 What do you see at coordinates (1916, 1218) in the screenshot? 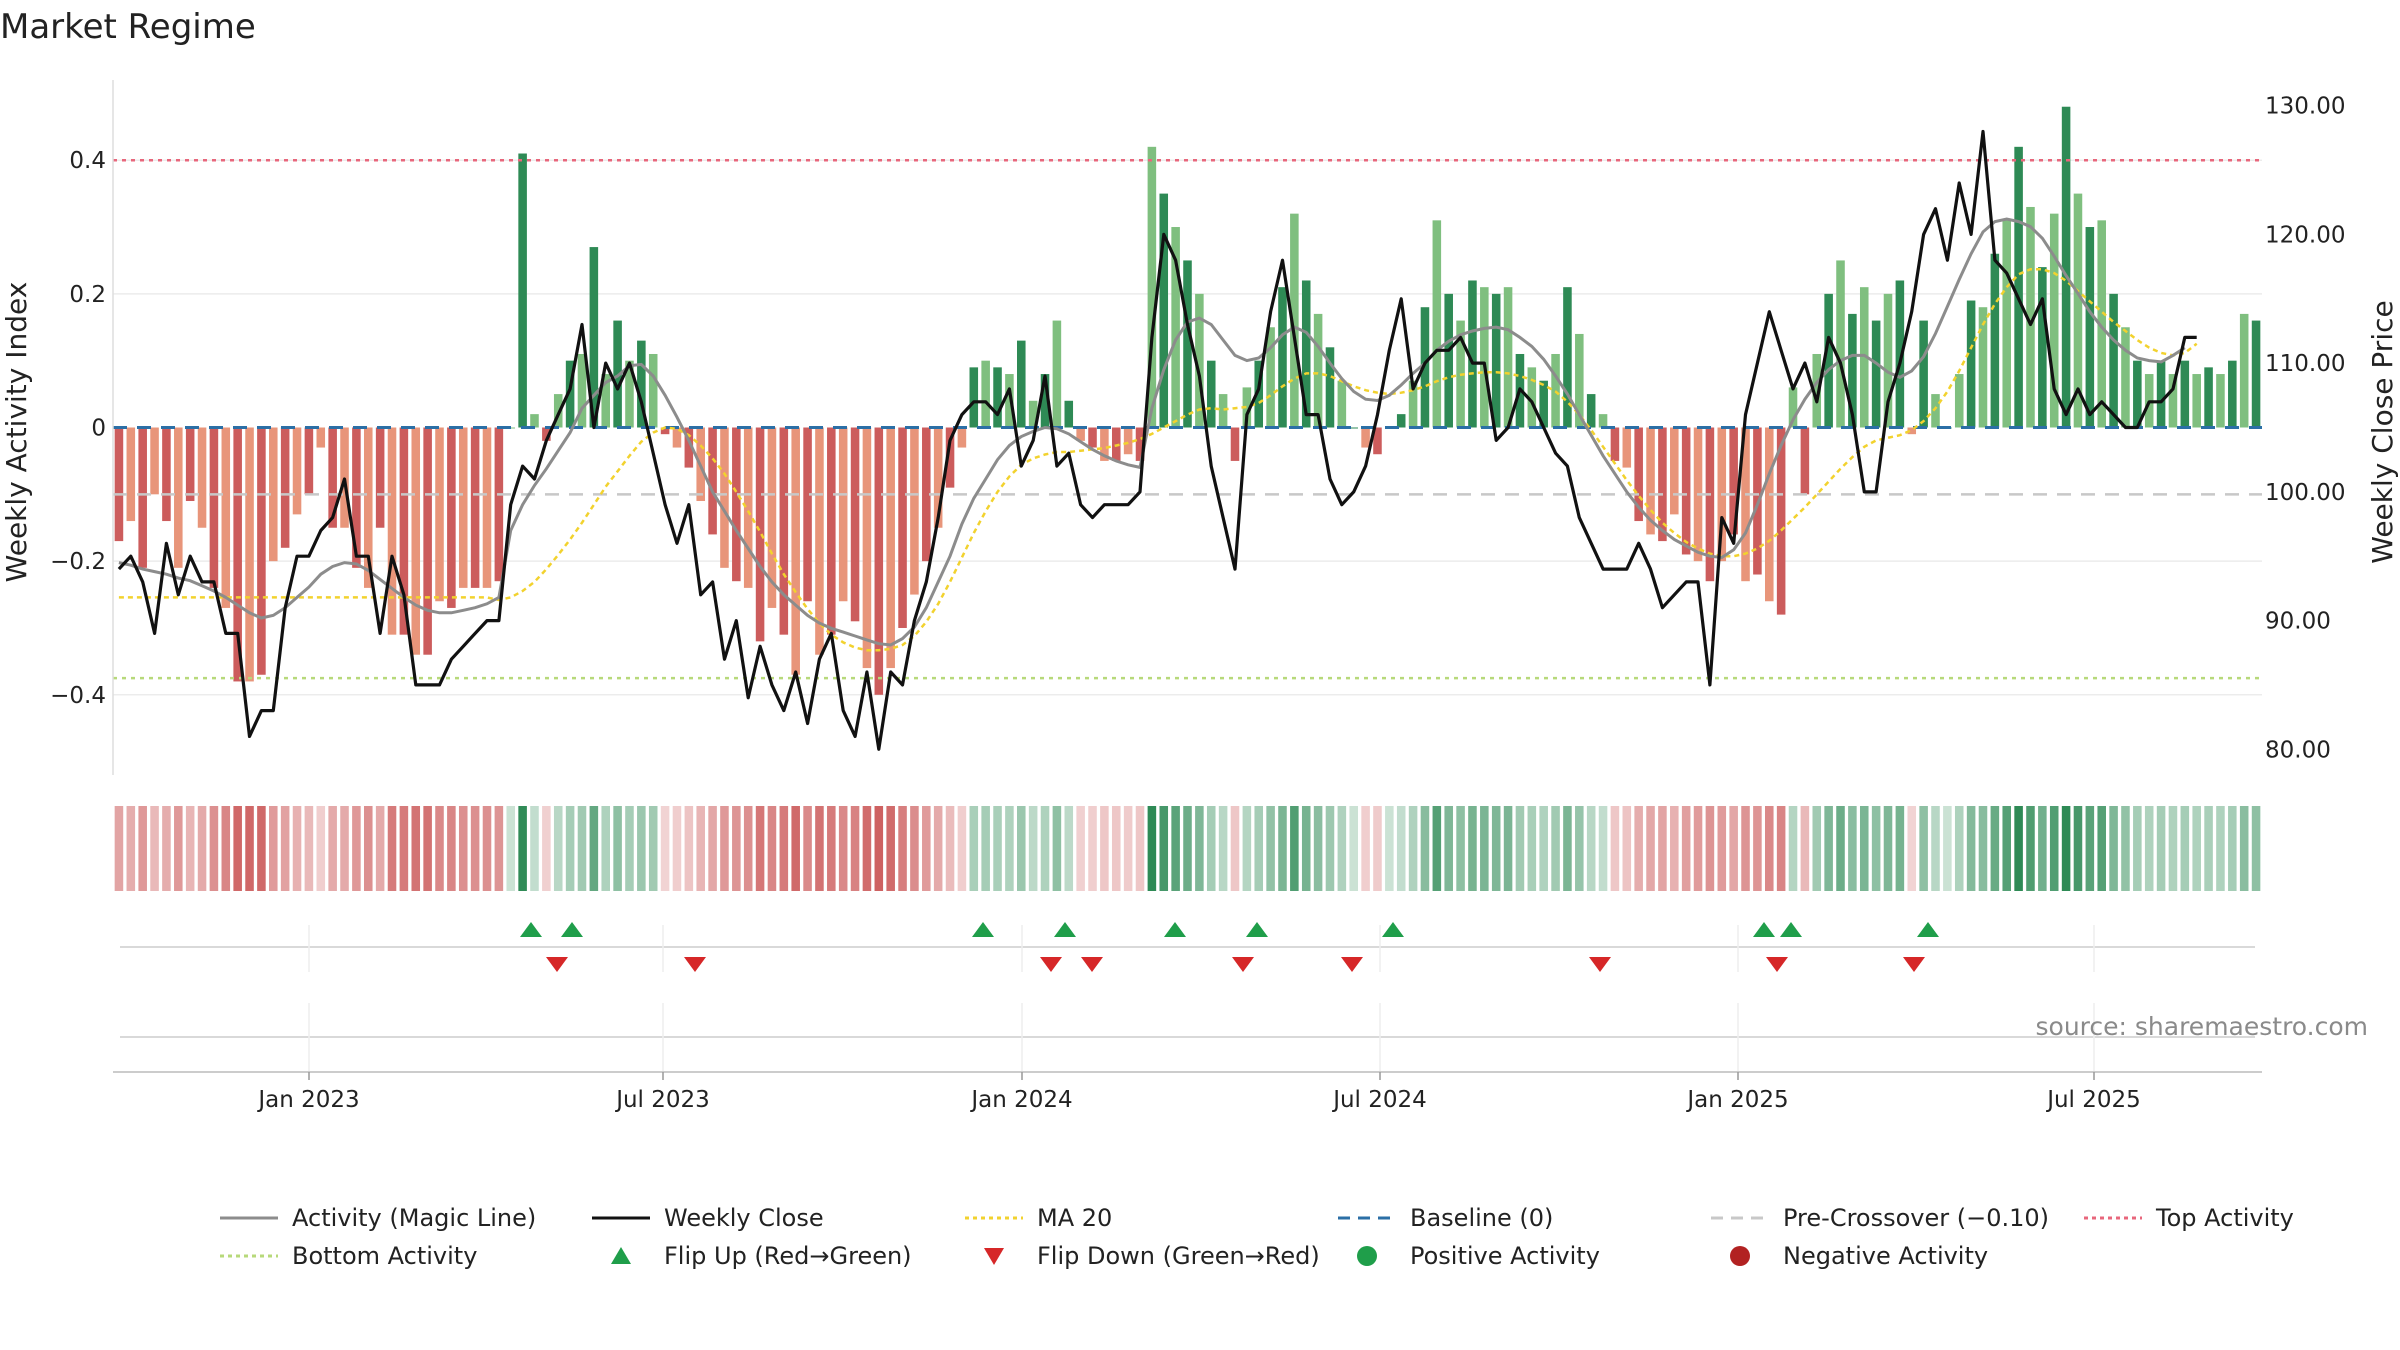
I see `legend-label: Pre-Crossover (−0.10)` at bounding box center [1916, 1218].